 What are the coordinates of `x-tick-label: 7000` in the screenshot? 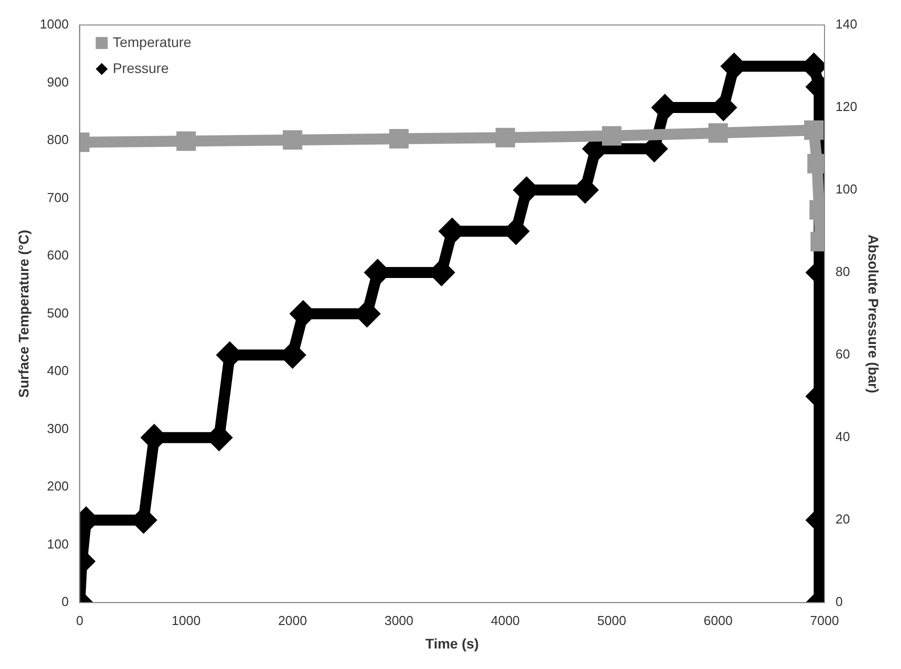 It's located at (824, 620).